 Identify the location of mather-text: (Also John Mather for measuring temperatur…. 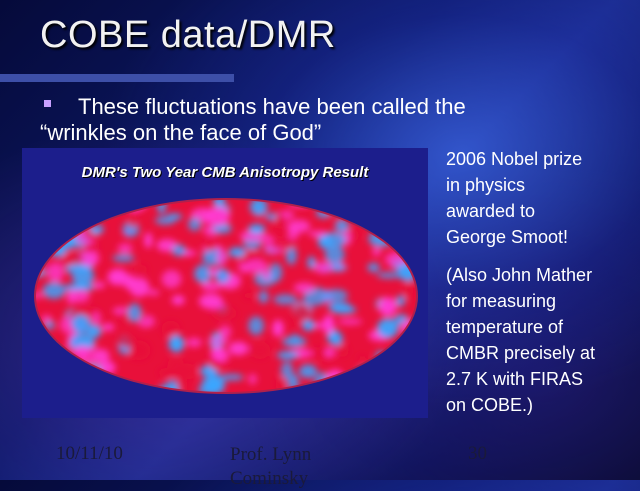
(541, 340).